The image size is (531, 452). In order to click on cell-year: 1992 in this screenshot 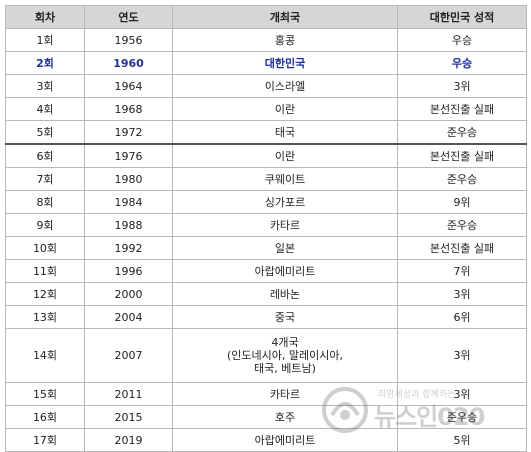, I will do `click(128, 248)`.